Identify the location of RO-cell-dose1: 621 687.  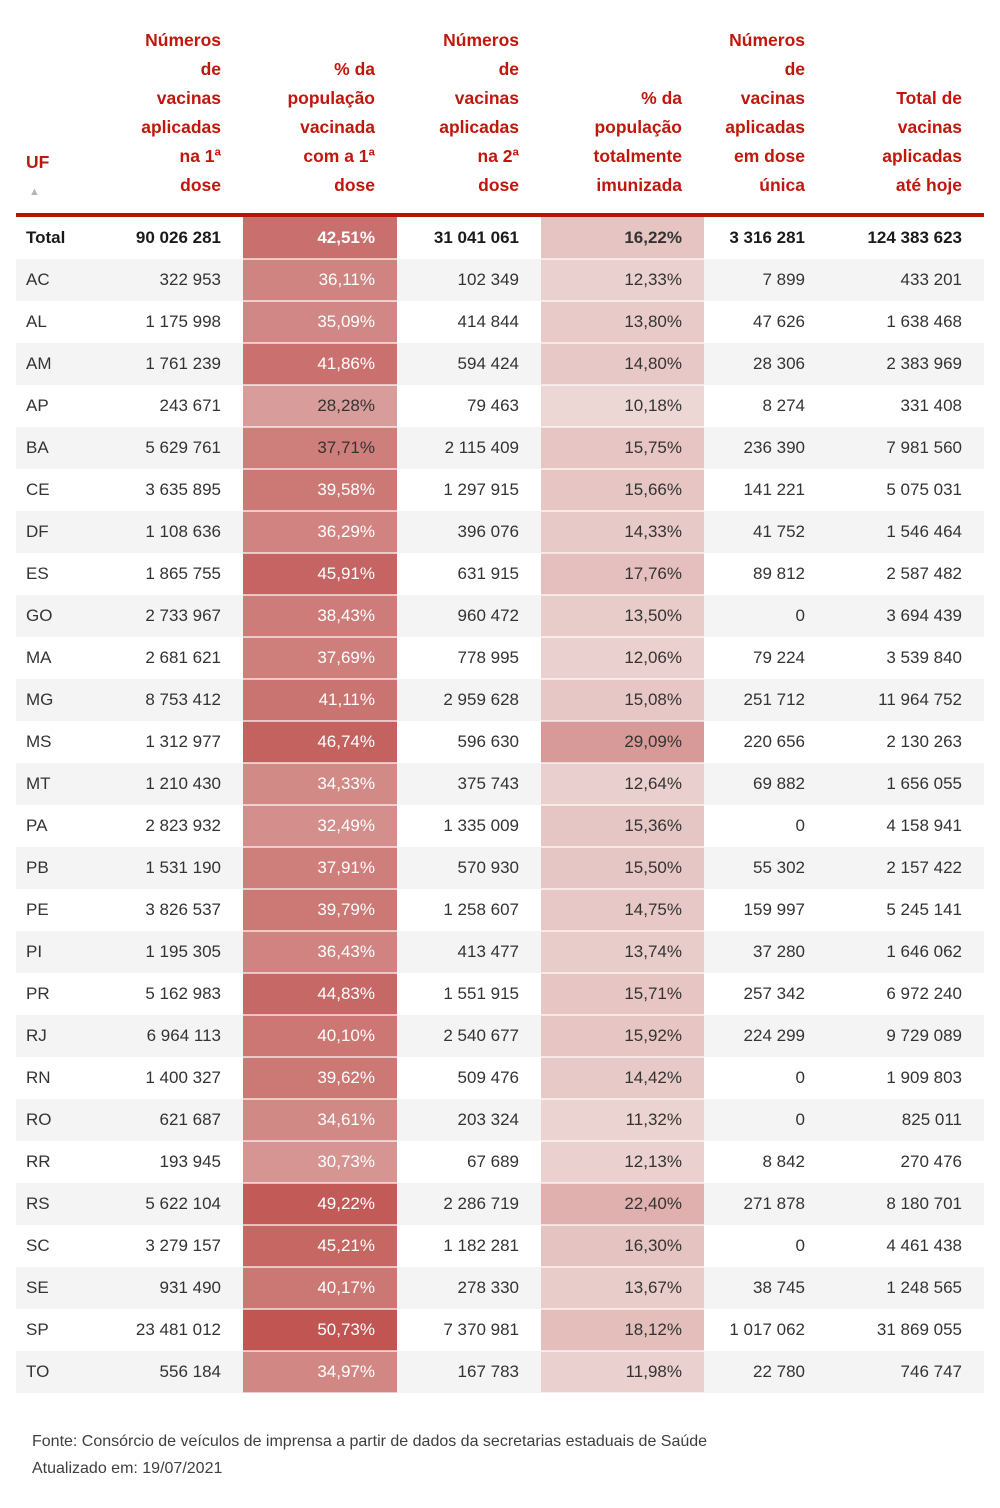
(190, 1119).